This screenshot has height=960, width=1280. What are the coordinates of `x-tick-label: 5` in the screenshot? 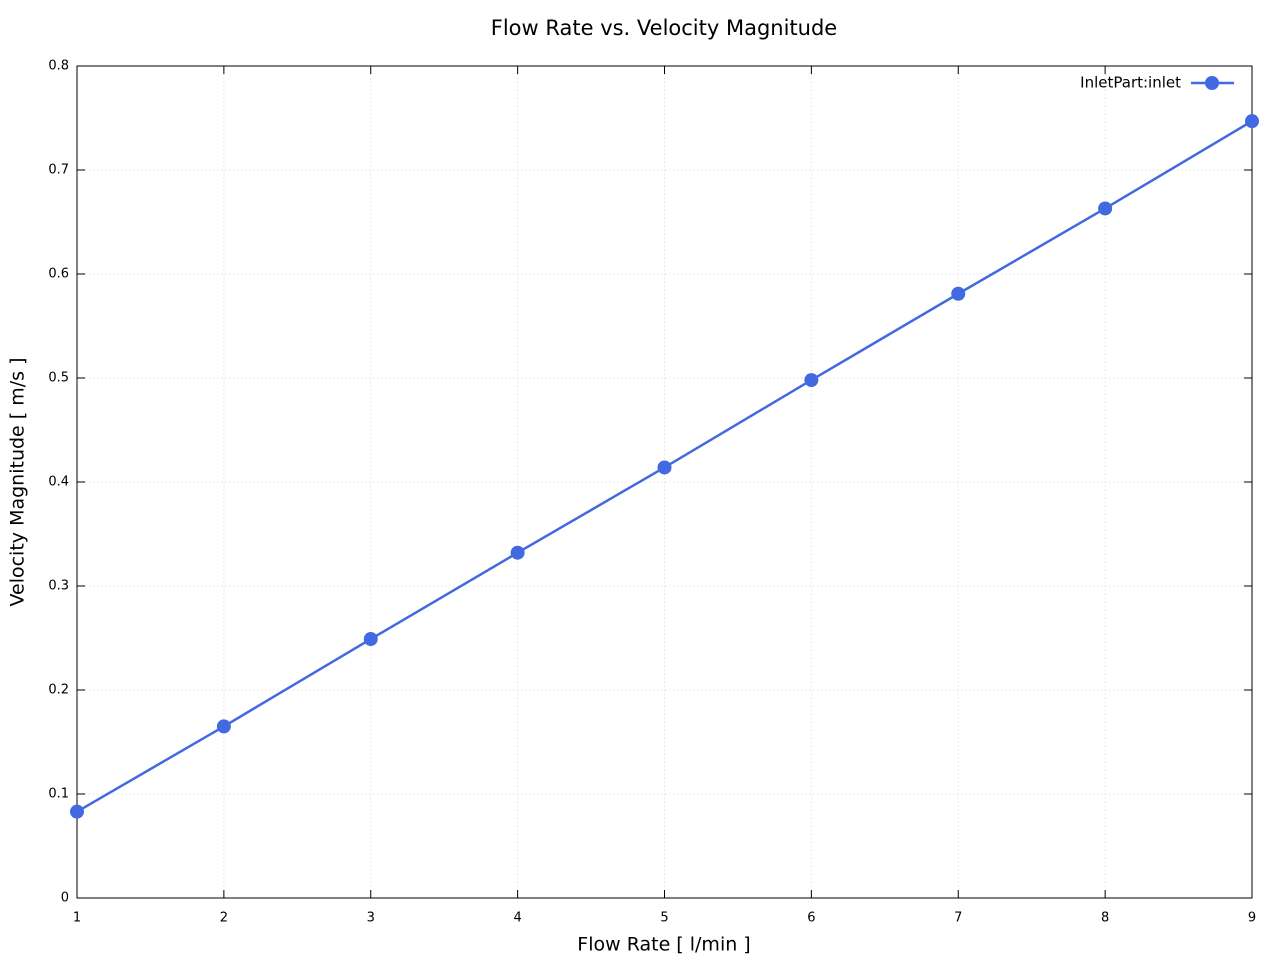 It's located at (664, 918).